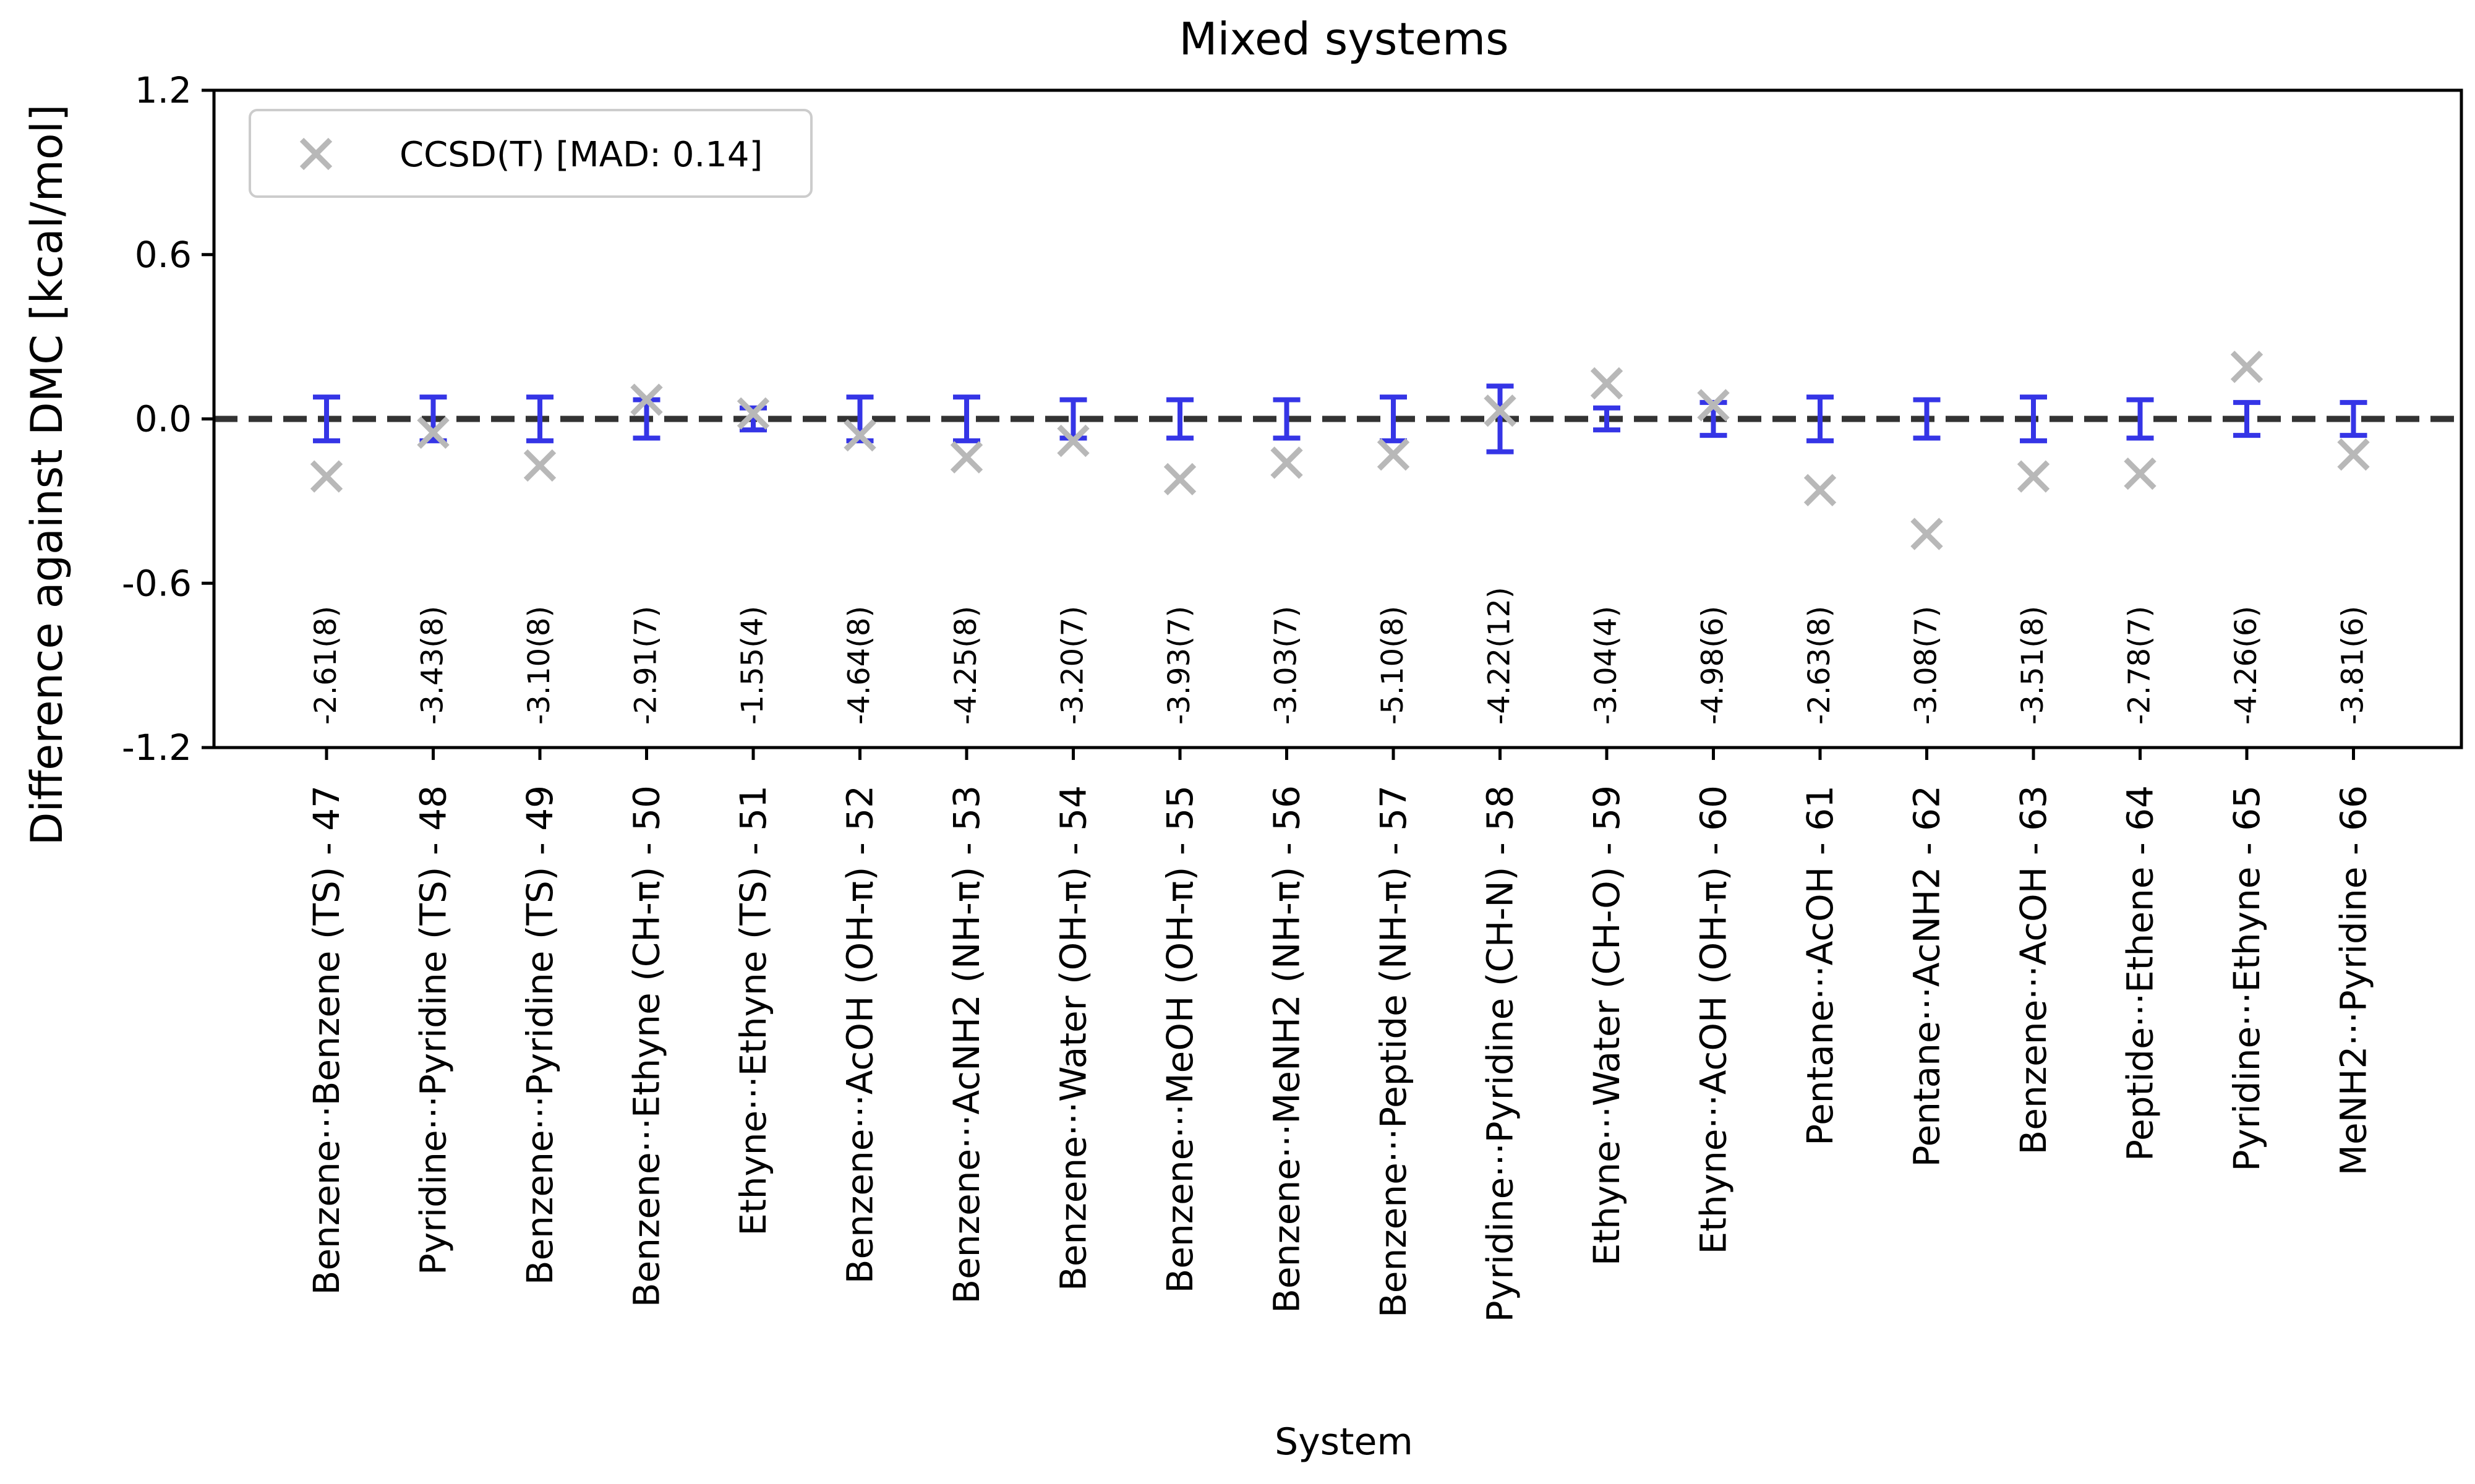 The height and width of the screenshot is (1484, 2475). What do you see at coordinates (157, 748) in the screenshot?
I see `y-tick-label: -1.2` at bounding box center [157, 748].